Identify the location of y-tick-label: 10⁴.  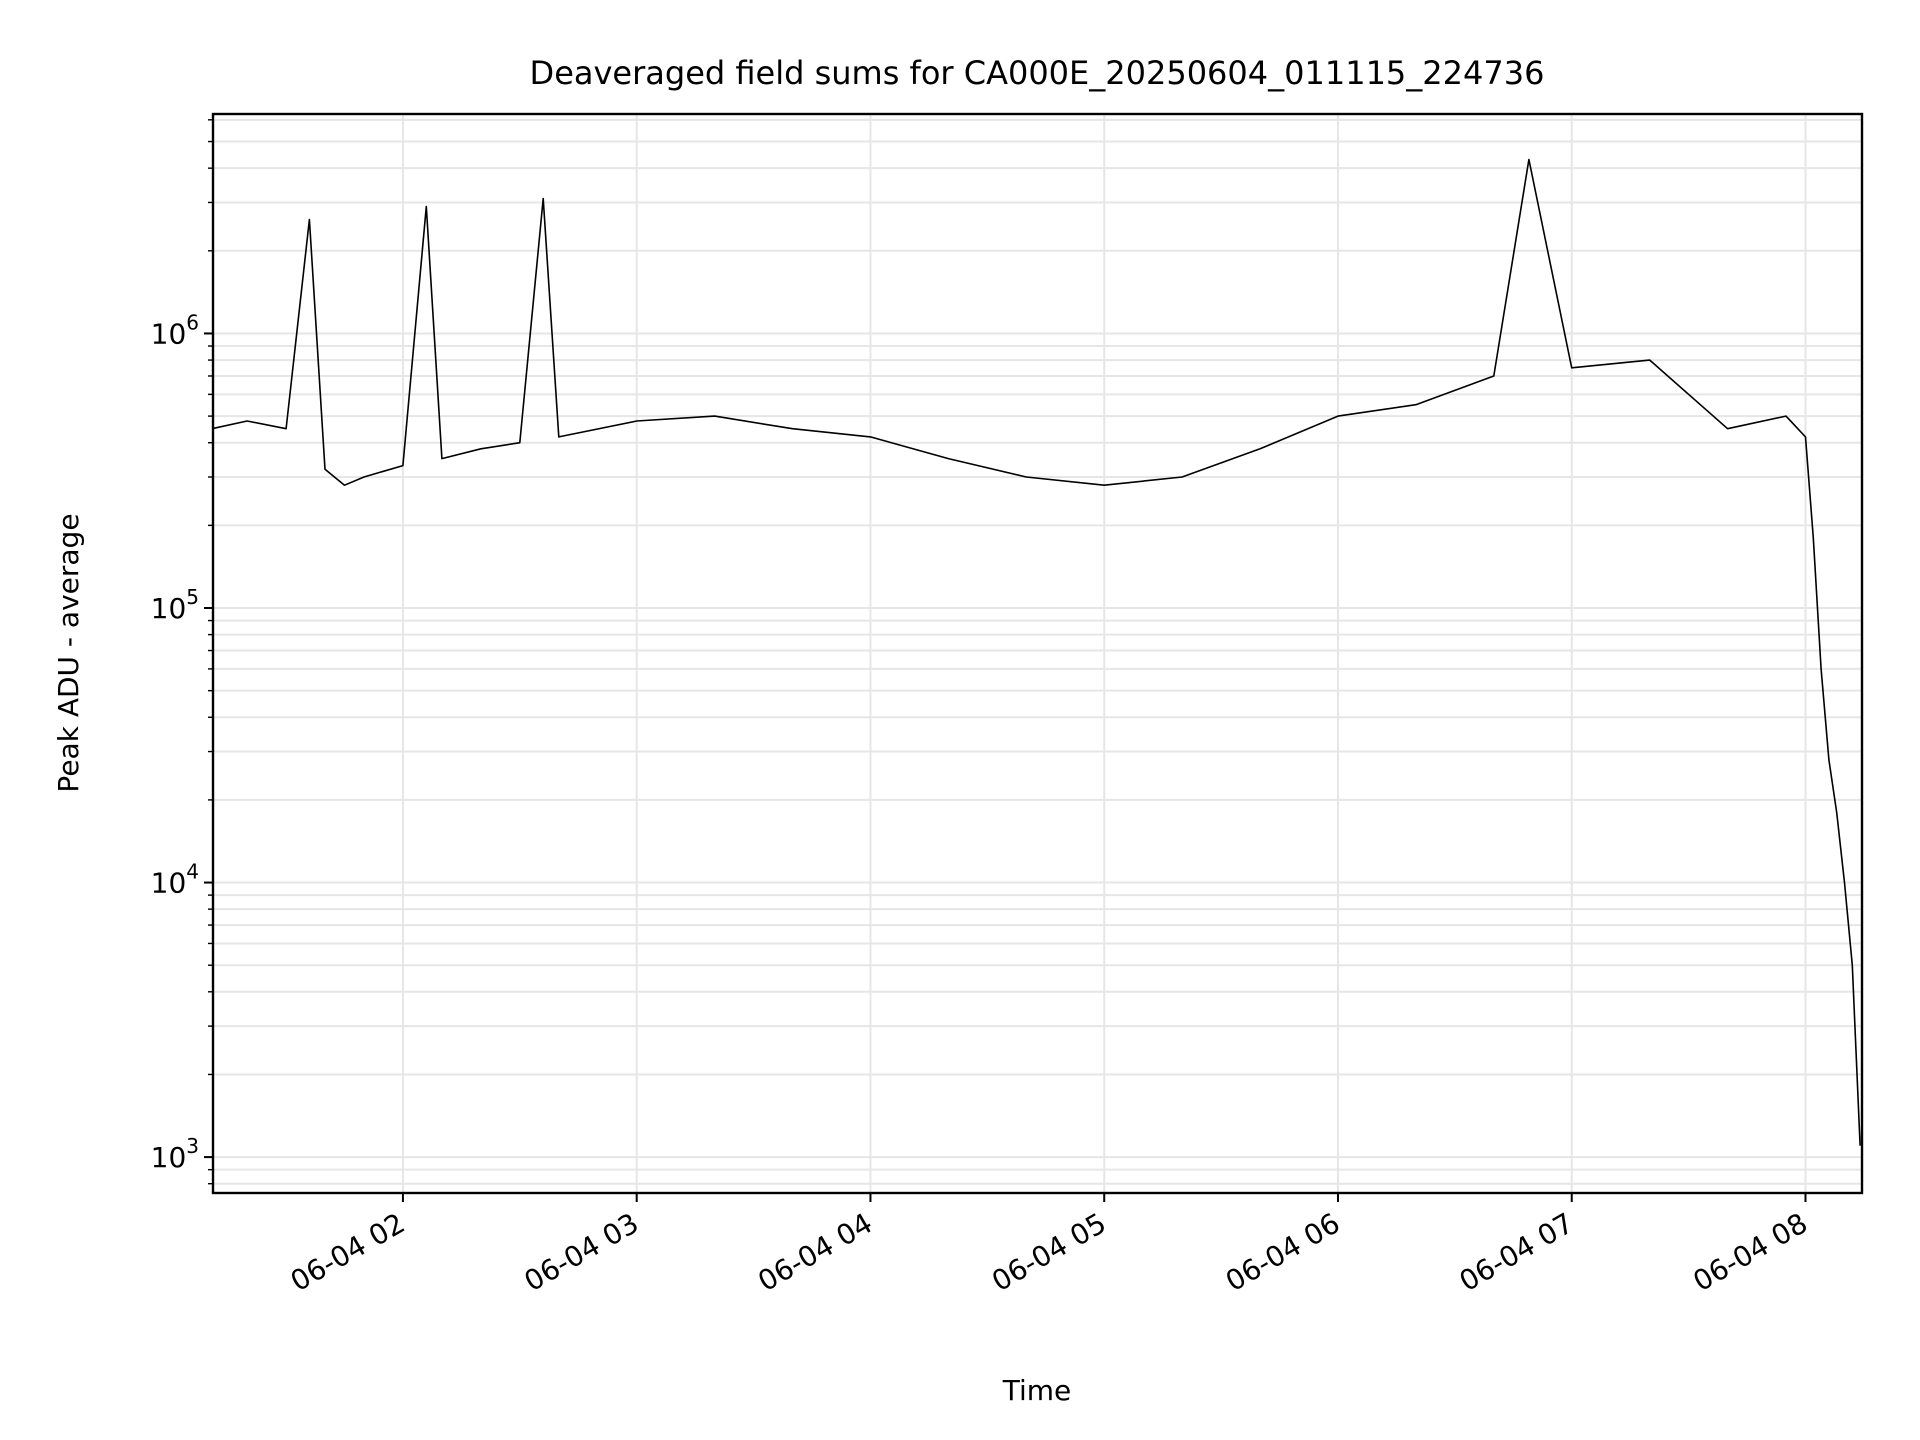
(175, 880).